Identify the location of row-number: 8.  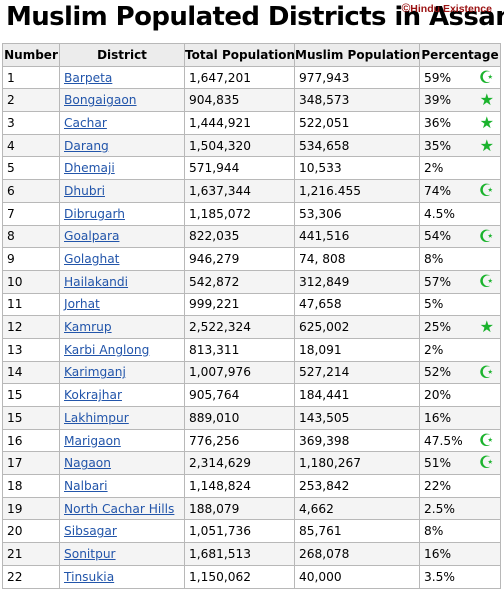
(31, 236).